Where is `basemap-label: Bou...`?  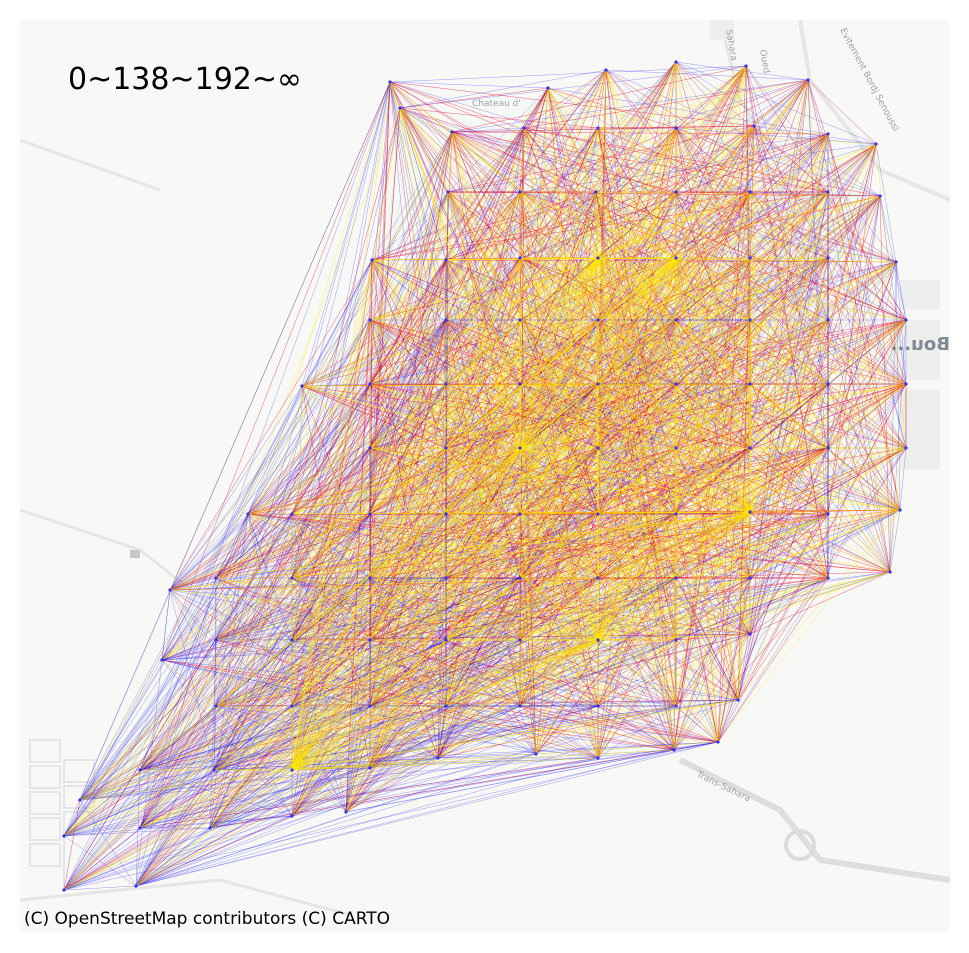 basemap-label: Bou... is located at coordinates (920, 344).